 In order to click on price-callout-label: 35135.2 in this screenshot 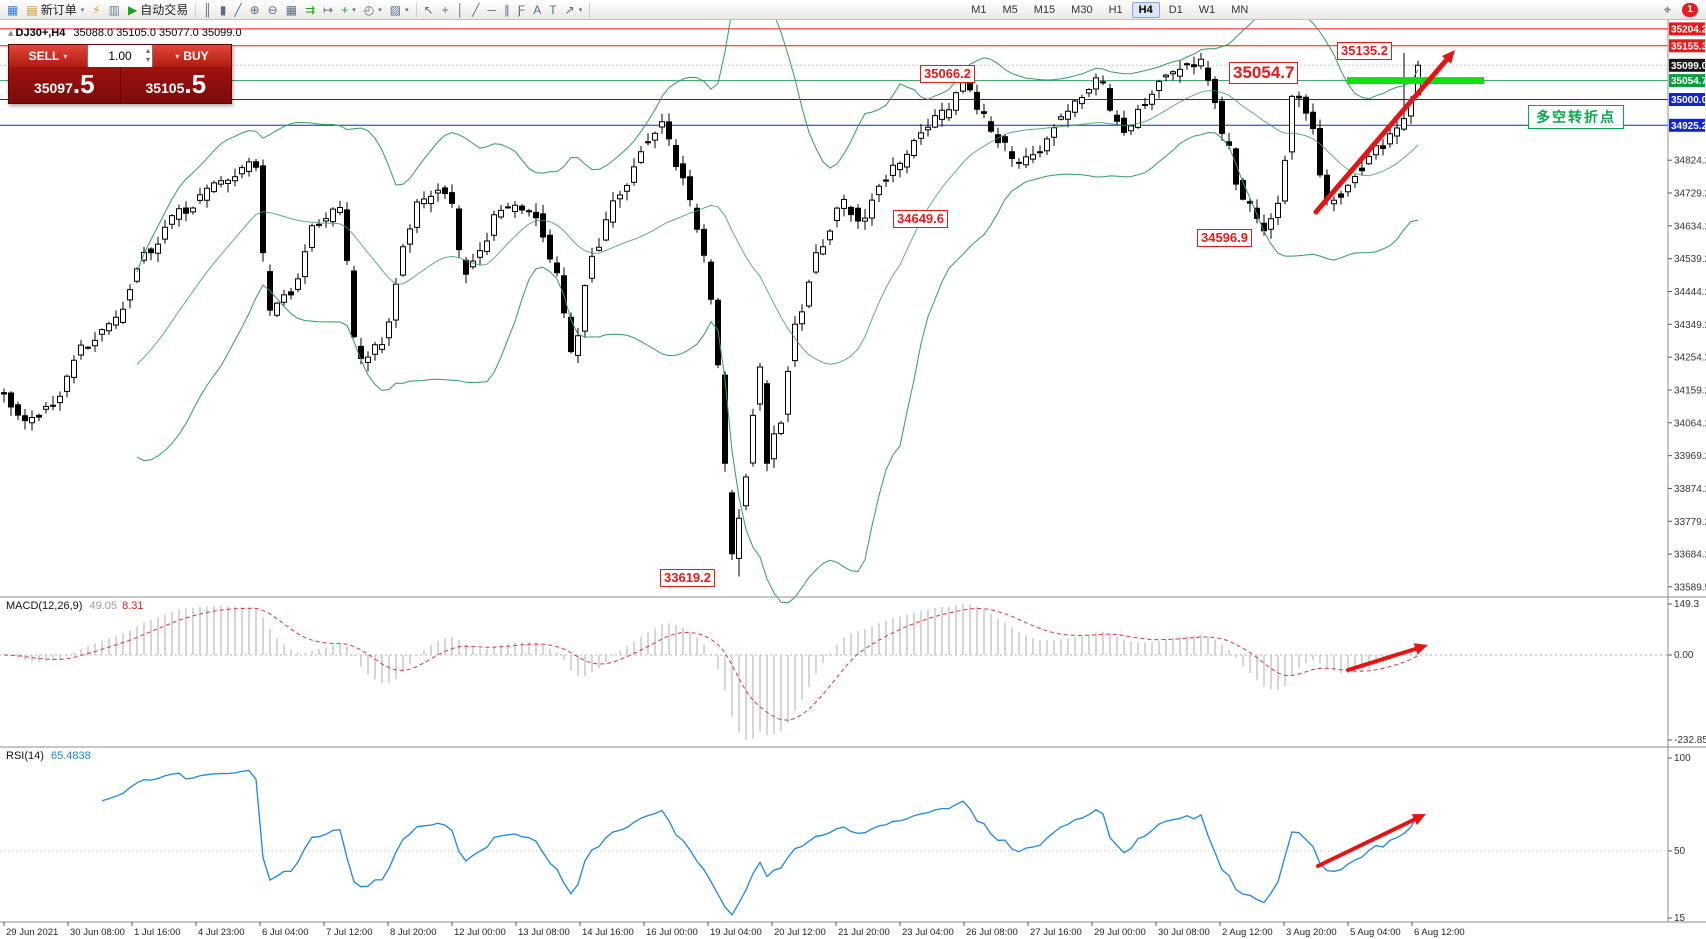, I will do `click(1364, 51)`.